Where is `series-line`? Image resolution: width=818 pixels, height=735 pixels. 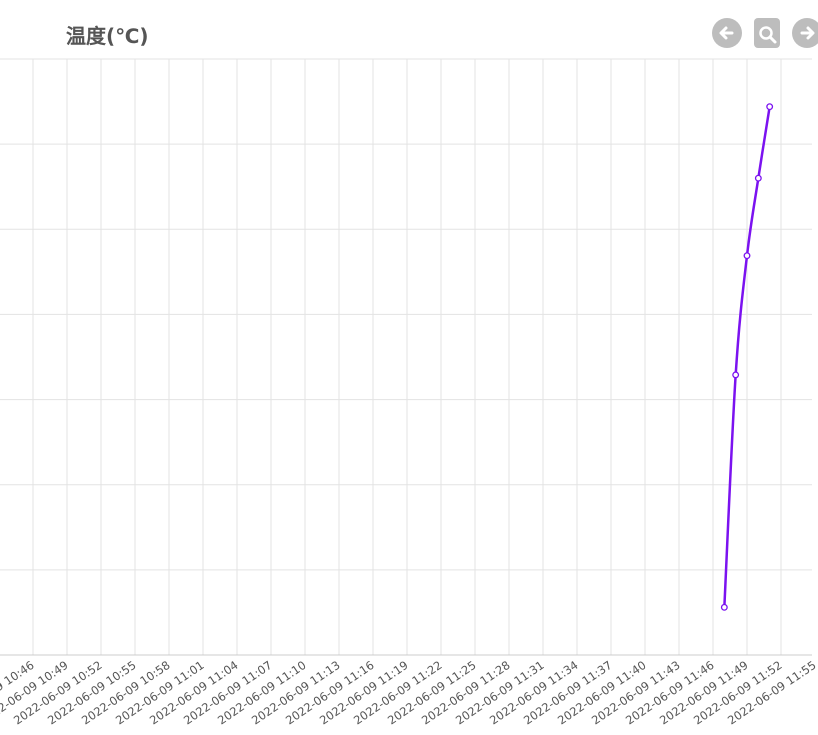
series-line is located at coordinates (747, 357).